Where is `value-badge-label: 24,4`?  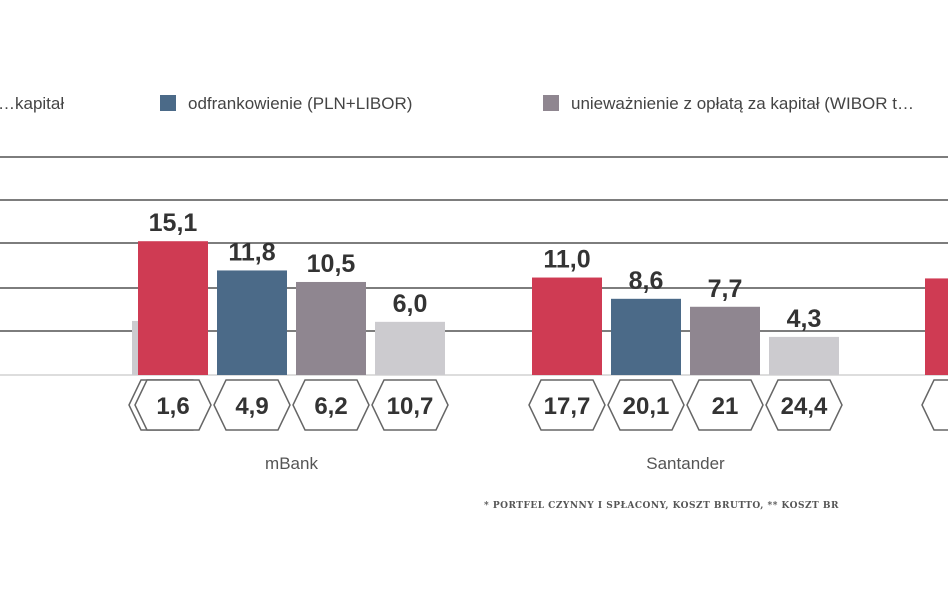 value-badge-label: 24,4 is located at coordinates (804, 406).